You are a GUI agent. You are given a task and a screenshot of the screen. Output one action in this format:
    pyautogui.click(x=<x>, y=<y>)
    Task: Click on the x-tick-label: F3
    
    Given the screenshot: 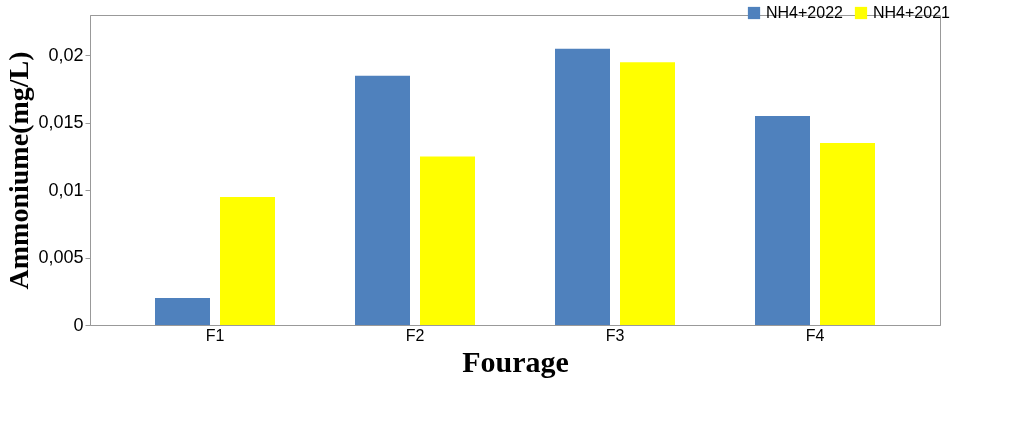 What is the action you would take?
    pyautogui.click(x=615, y=335)
    